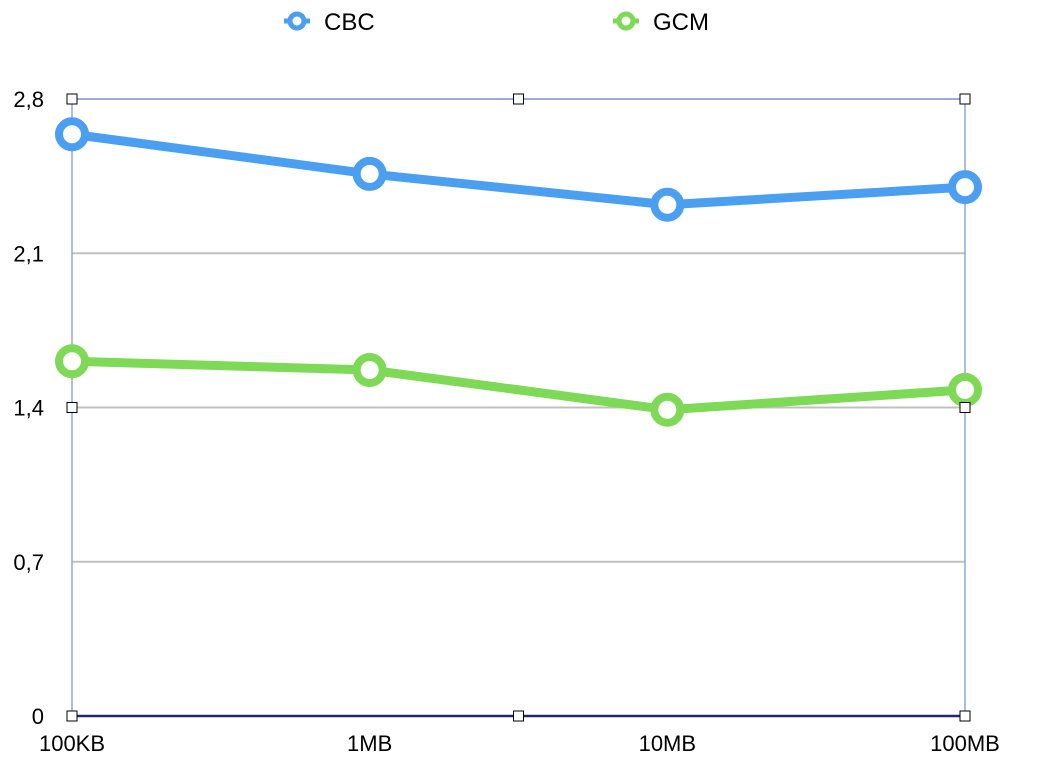 This screenshot has height=764, width=1042. Describe the element at coordinates (28, 99) in the screenshot. I see `y-tick-label: 2,8` at that location.